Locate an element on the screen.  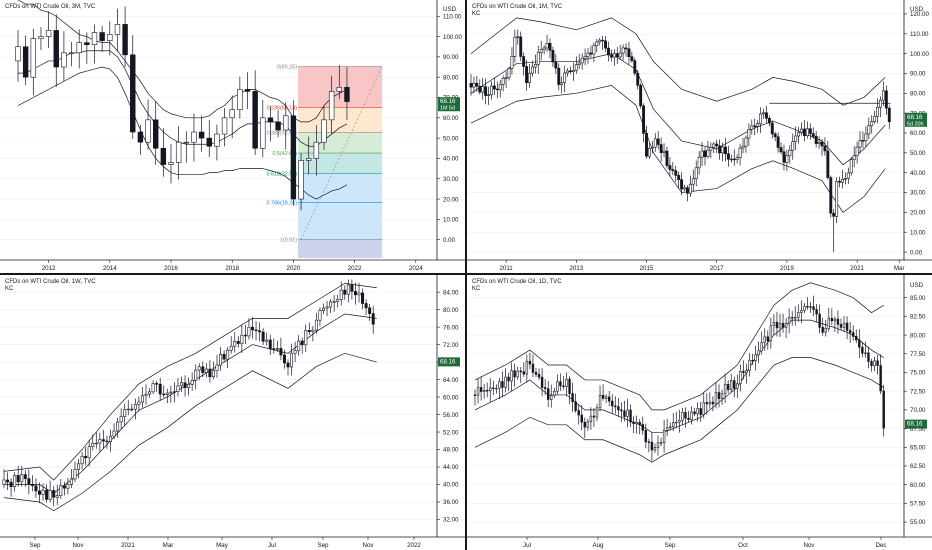
keltner-lower-band is located at coordinates (182, 133).